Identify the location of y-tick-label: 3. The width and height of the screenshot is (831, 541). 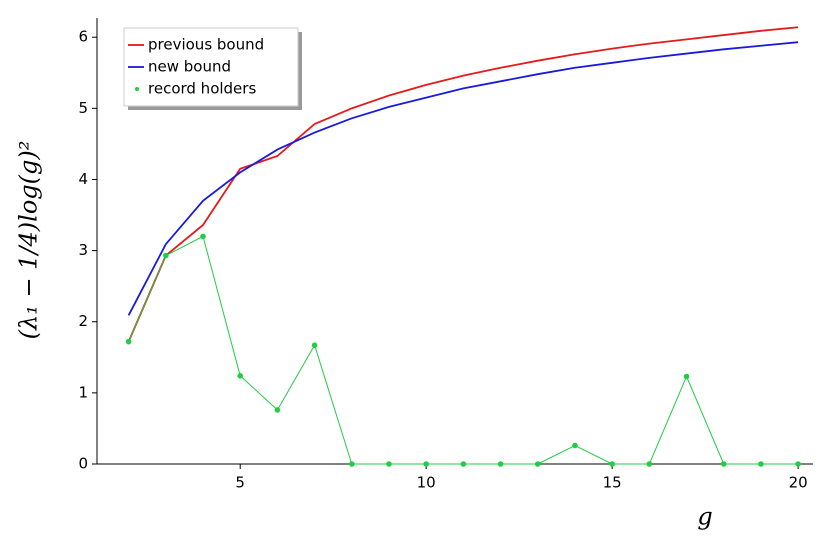
(83, 250).